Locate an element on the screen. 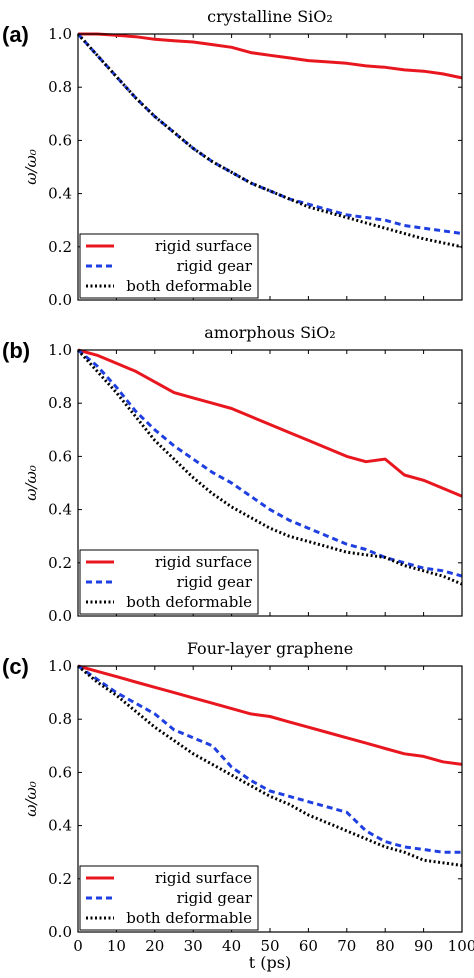 Image resolution: width=474 pixels, height=978 pixels. x-tick-label: 0 is located at coordinates (78, 946).